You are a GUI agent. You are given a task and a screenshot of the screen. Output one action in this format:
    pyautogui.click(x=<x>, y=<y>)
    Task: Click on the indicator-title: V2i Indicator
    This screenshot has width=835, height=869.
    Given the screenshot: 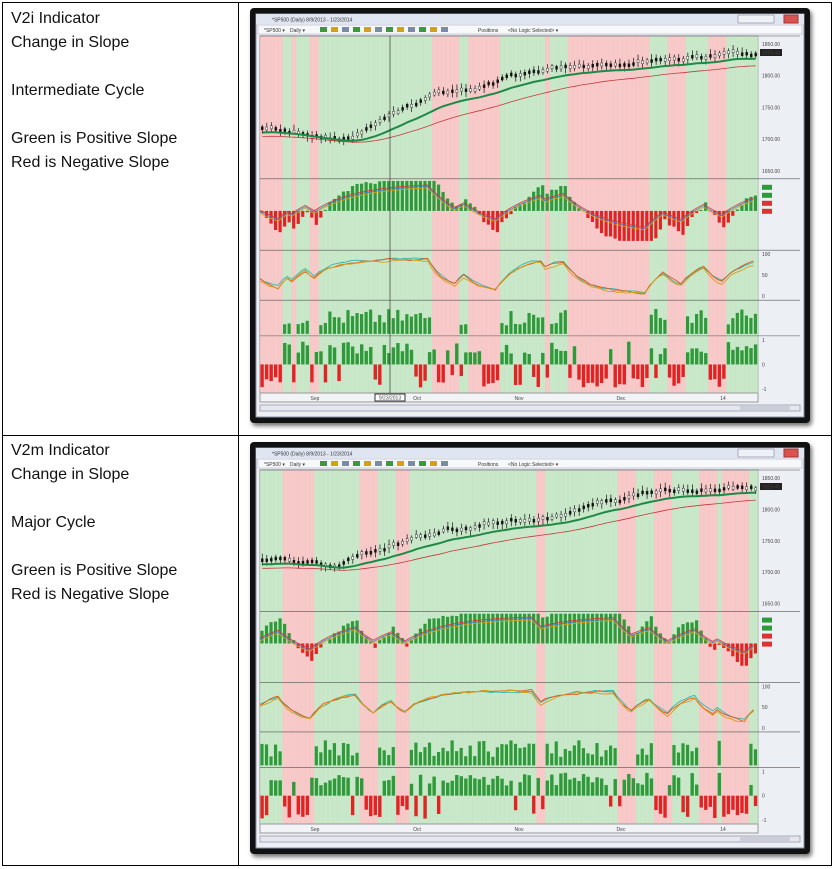 What is the action you would take?
    pyautogui.click(x=55, y=18)
    